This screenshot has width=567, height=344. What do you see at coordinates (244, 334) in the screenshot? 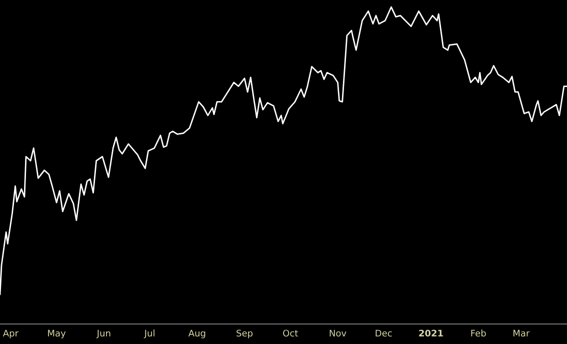
I see `x-tick-label: Sep` at bounding box center [244, 334].